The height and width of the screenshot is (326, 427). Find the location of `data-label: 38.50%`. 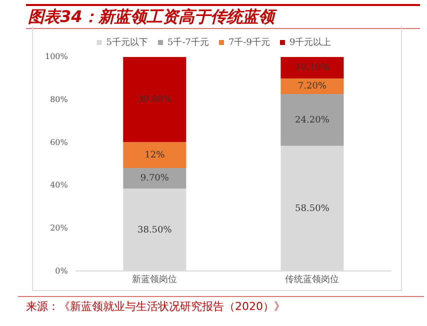

data-label: 38.50% is located at coordinates (154, 230).